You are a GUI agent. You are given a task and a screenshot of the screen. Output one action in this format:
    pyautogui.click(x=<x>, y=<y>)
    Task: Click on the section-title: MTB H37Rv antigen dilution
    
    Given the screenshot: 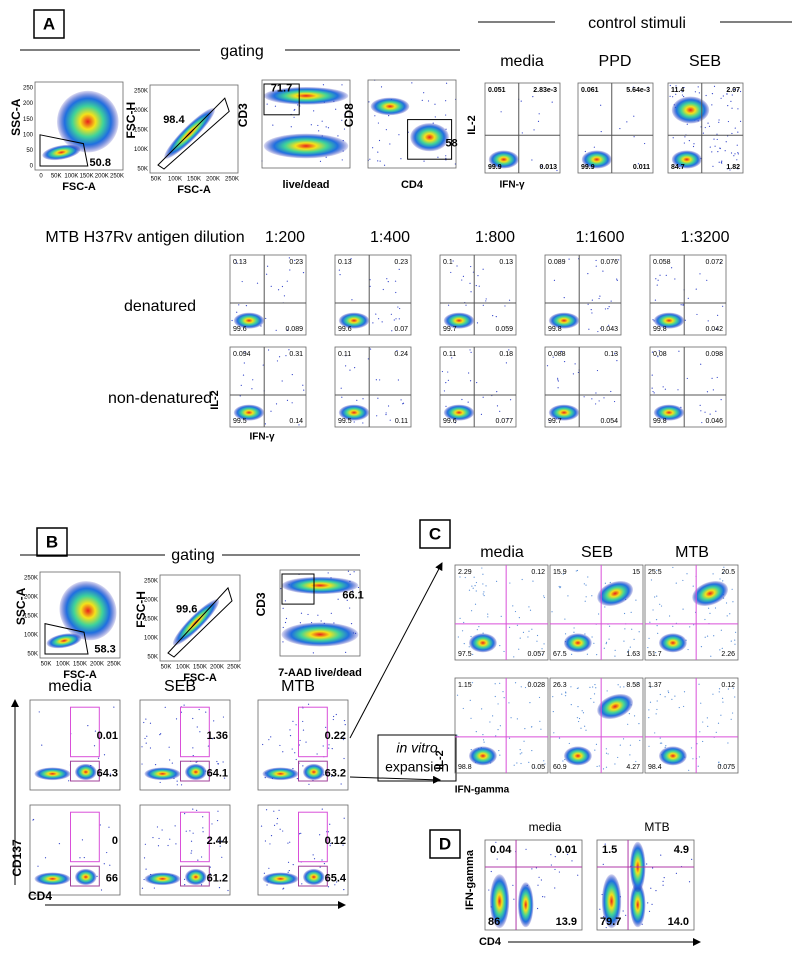 What is the action you would take?
    pyautogui.click(x=144, y=237)
    